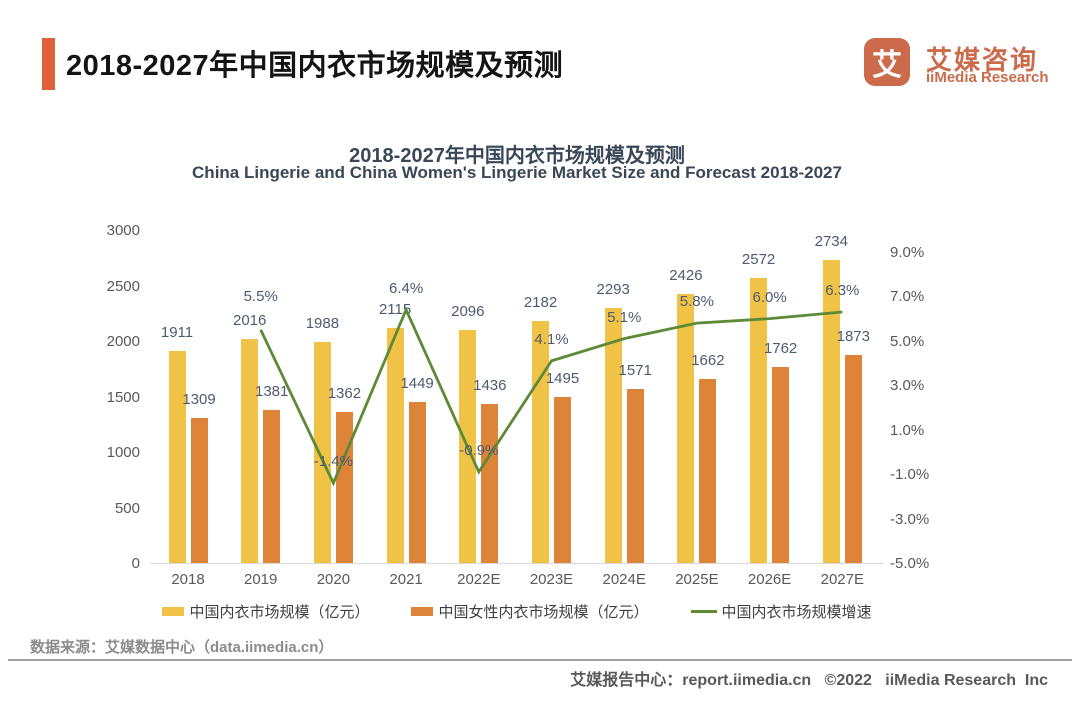 This screenshot has width=1080, height=702. I want to click on right-axis-tick: 7.0%, so click(907, 297).